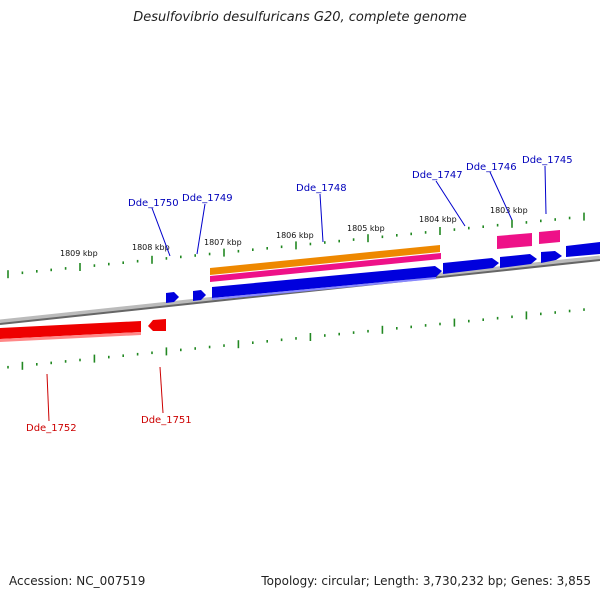 The image size is (600, 600). I want to click on gene-arrow-dde-1752-shade, so click(70, 337).